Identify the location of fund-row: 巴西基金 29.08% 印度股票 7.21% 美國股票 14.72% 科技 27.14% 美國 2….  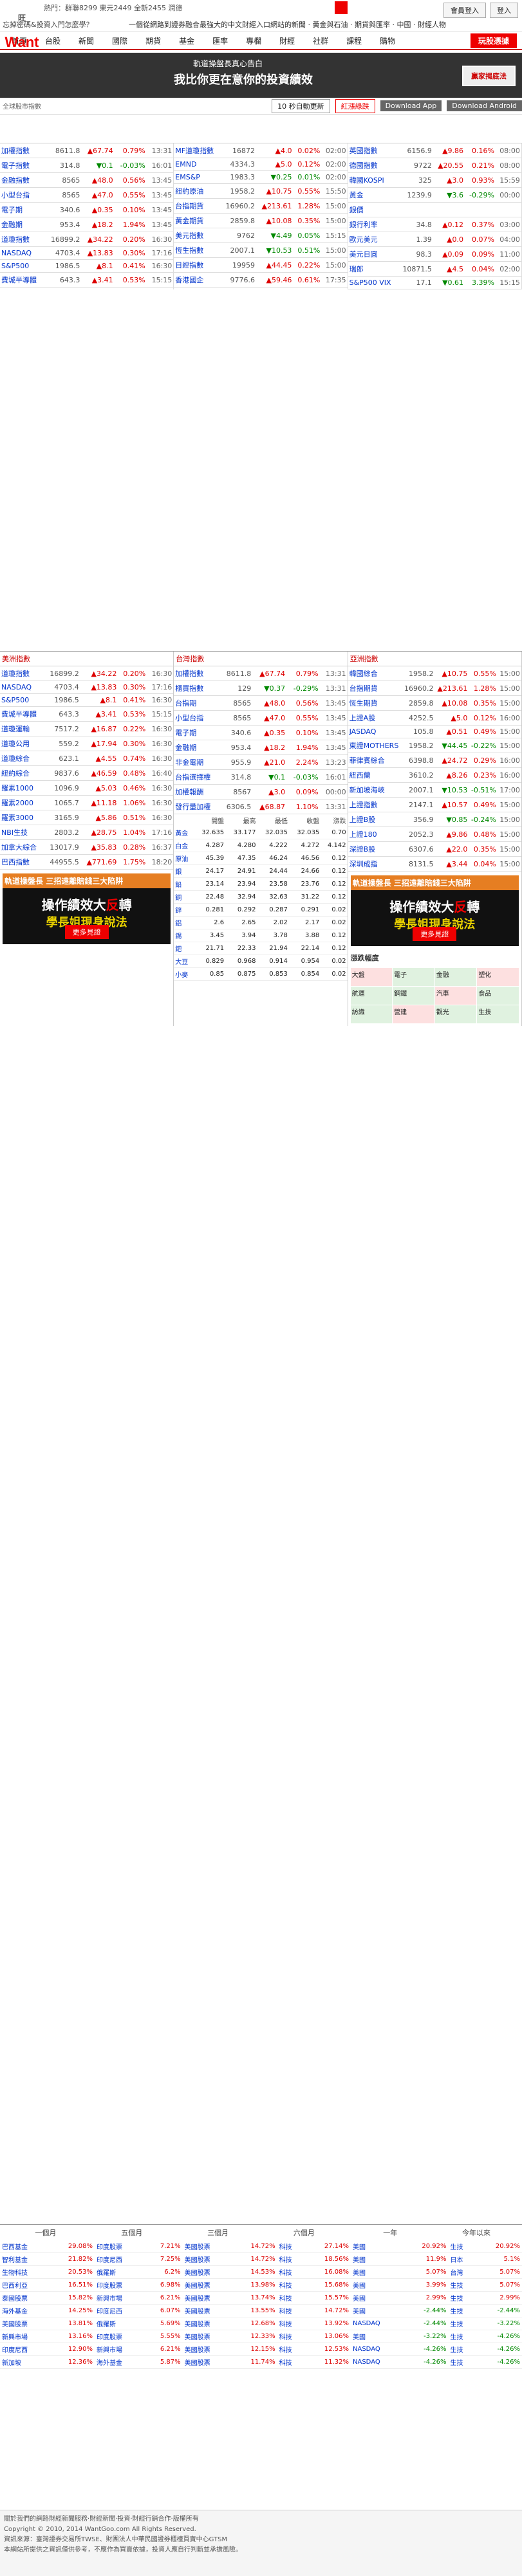
(261, 2246).